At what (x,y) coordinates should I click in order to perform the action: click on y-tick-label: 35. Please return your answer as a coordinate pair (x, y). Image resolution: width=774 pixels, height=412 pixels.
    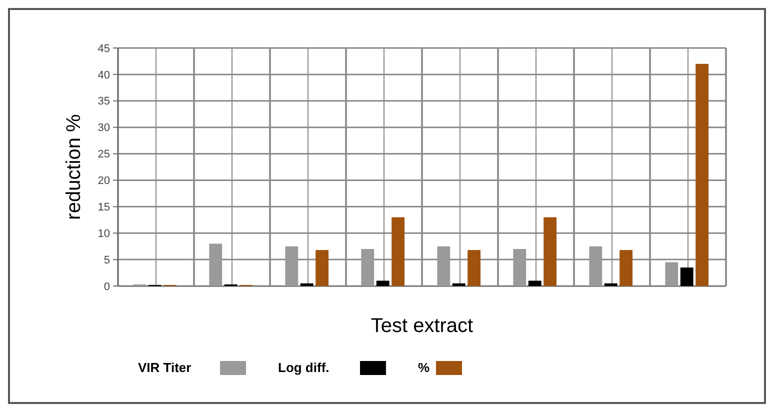
    Looking at the image, I should click on (104, 102).